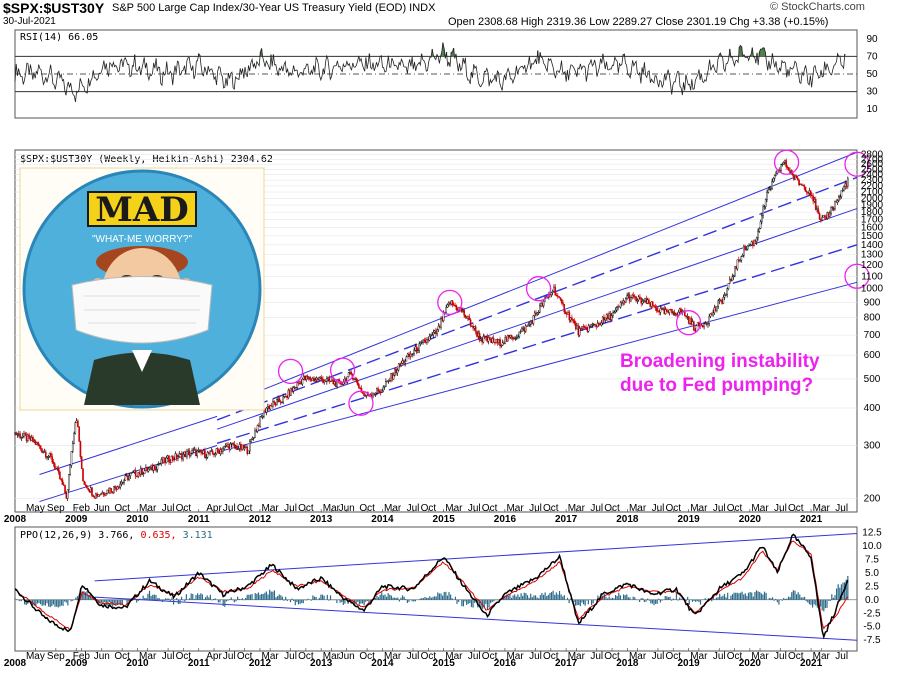 The height and width of the screenshot is (673, 900). What do you see at coordinates (128, 445) in the screenshot?
I see `trendline` at bounding box center [128, 445].